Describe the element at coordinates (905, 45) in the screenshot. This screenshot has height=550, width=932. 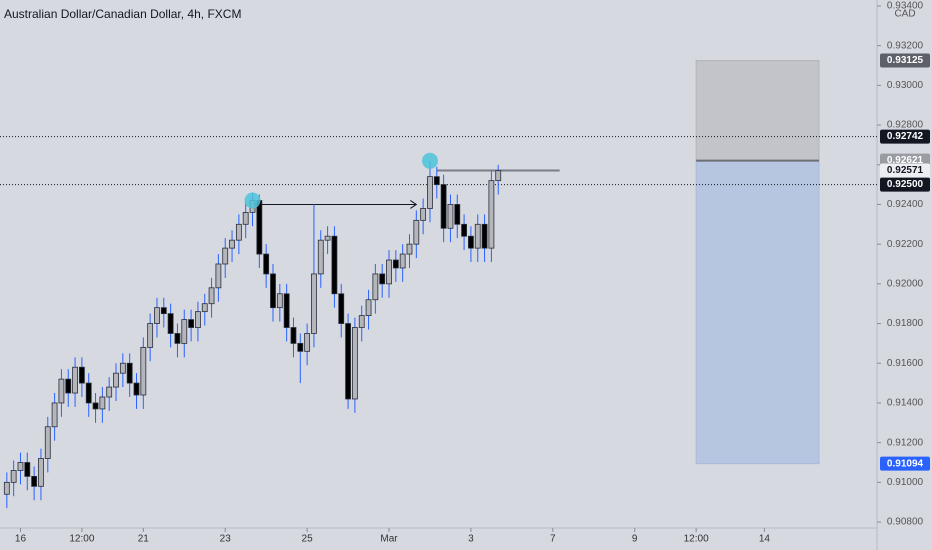
I see `y-tick-label: 0.93200` at that location.